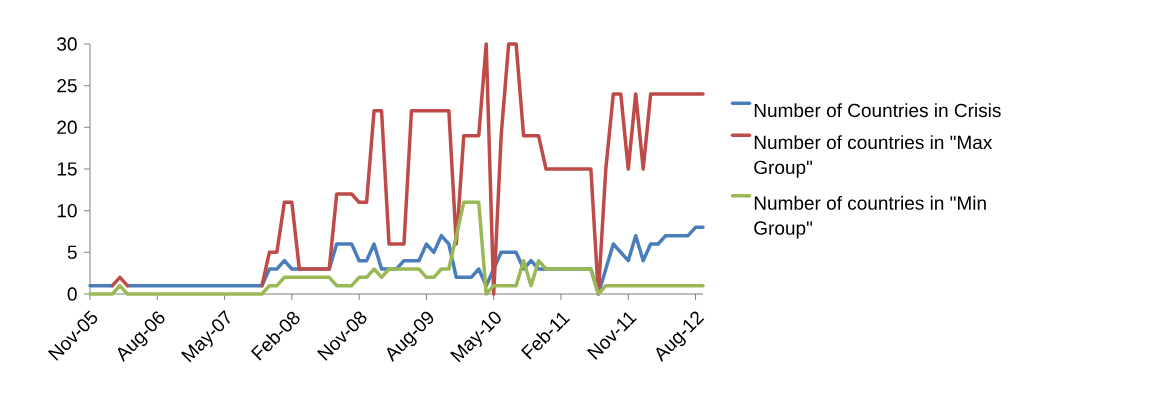  Describe the element at coordinates (67, 44) in the screenshot. I see `y-tick-label: 30` at that location.